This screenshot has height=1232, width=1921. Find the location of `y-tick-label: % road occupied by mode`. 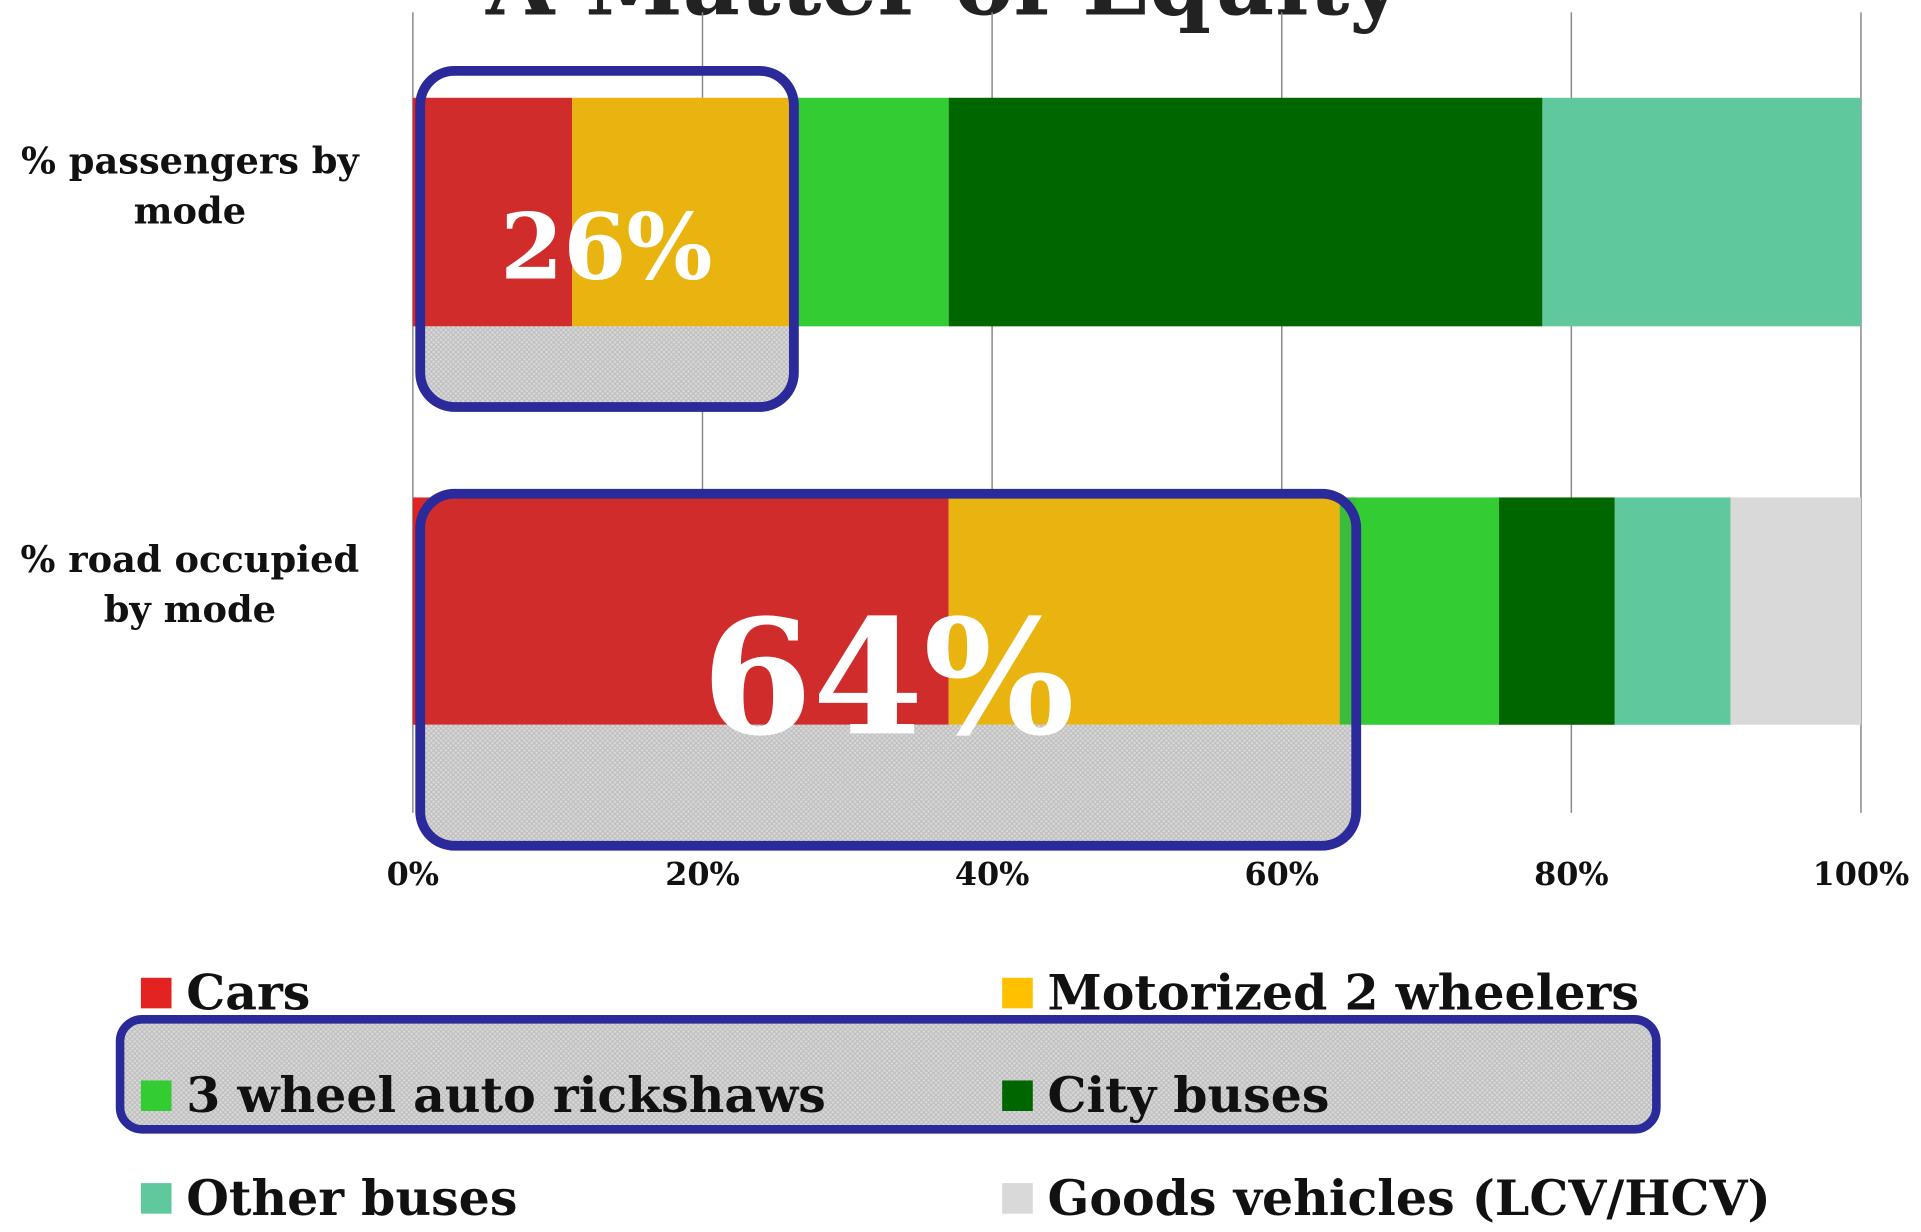

y-tick-label: % road occupied by mode is located at coordinates (190, 585).